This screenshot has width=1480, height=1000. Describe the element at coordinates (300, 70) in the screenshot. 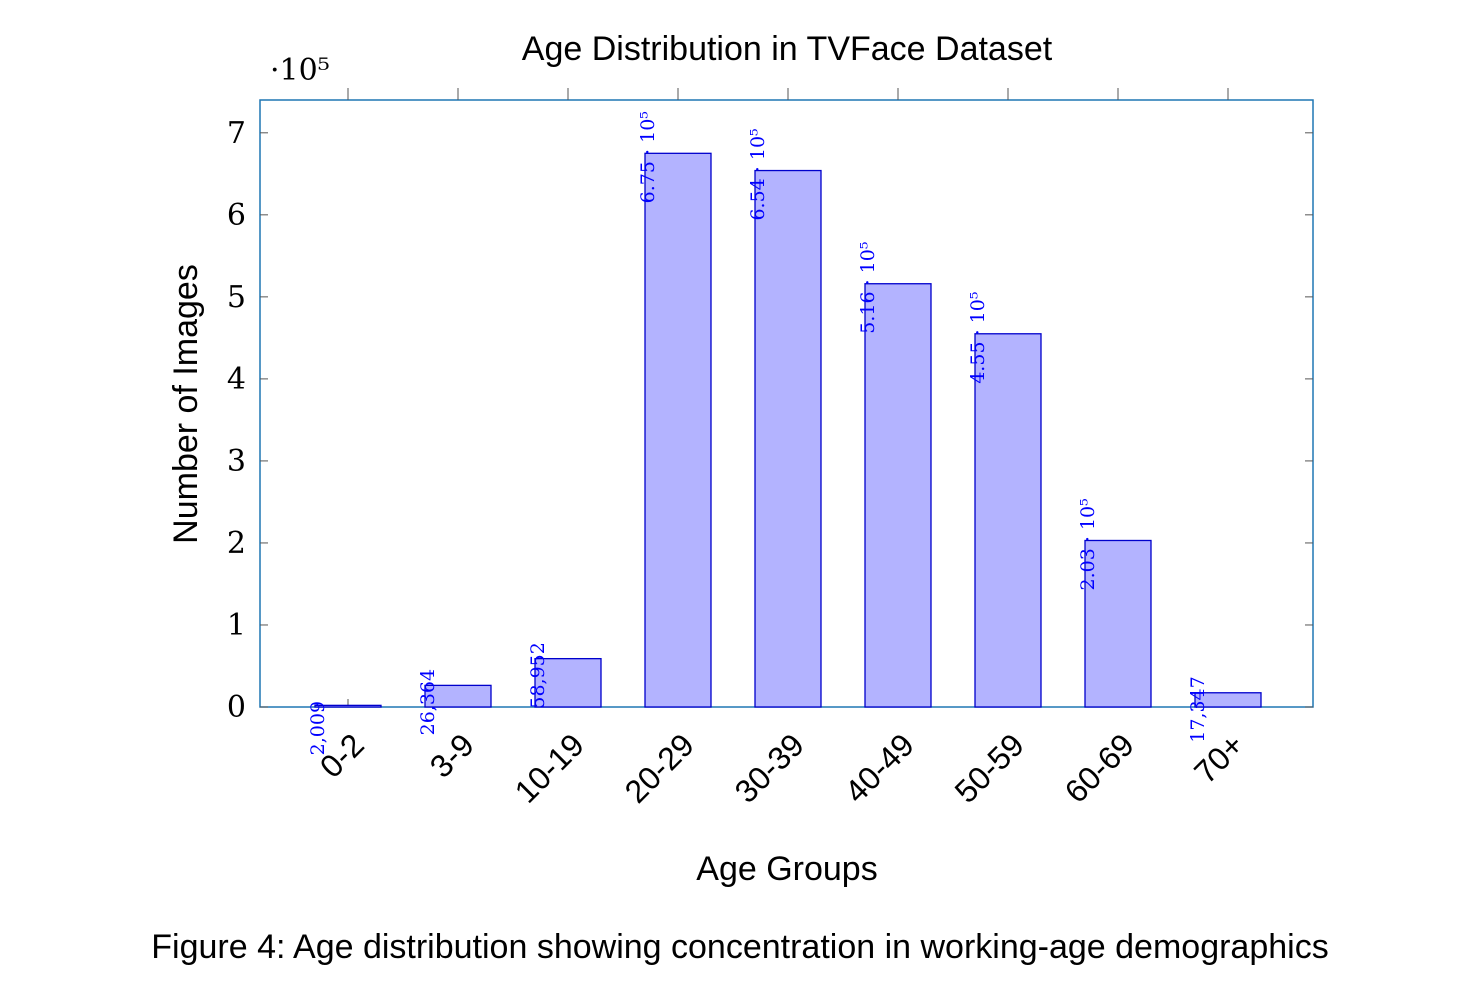

I see `y-scale-note: ·10⁵` at that location.